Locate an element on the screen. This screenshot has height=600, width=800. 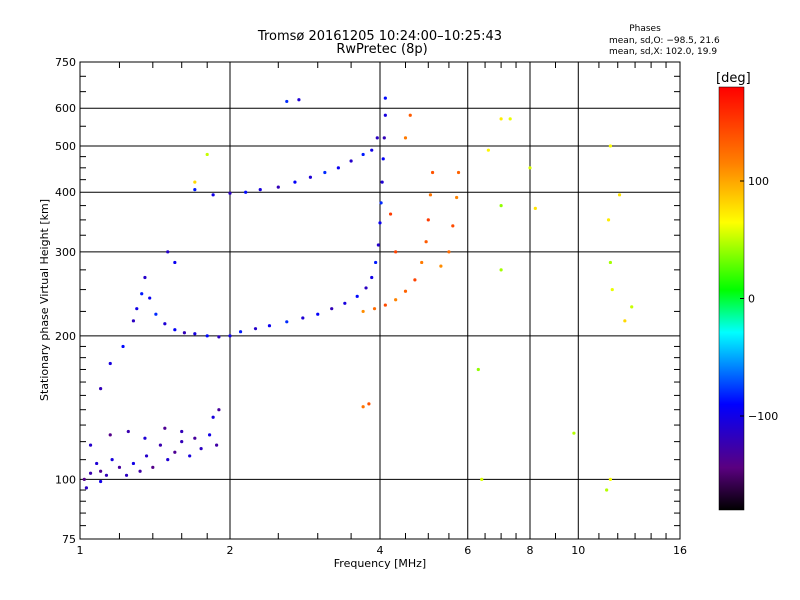
x-tick-label: 8 is located at coordinates (530, 550).